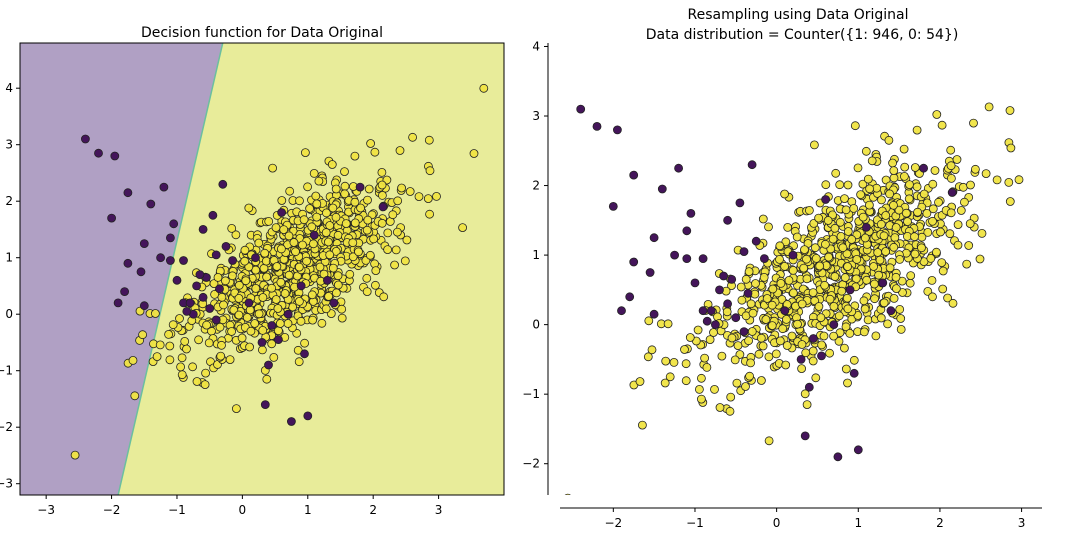 Image resolution: width=1092 pixels, height=540 pixels. I want to click on y-tick-label: 3, so click(536, 116).